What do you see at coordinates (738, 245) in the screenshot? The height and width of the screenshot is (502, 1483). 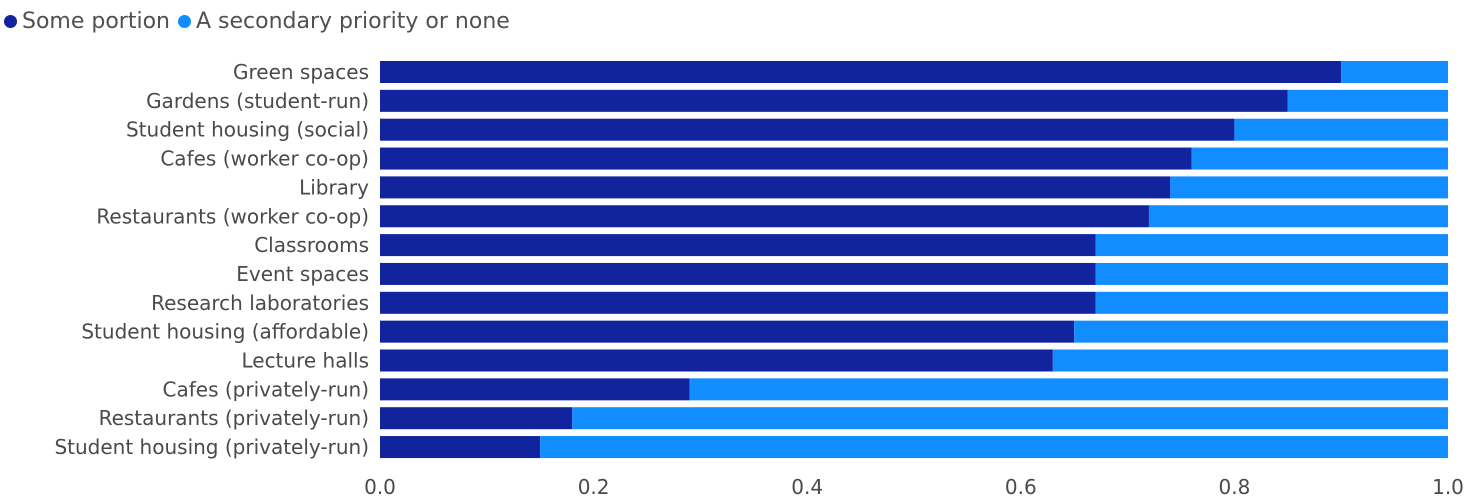 I see `bar-classrooms-some-portion` at bounding box center [738, 245].